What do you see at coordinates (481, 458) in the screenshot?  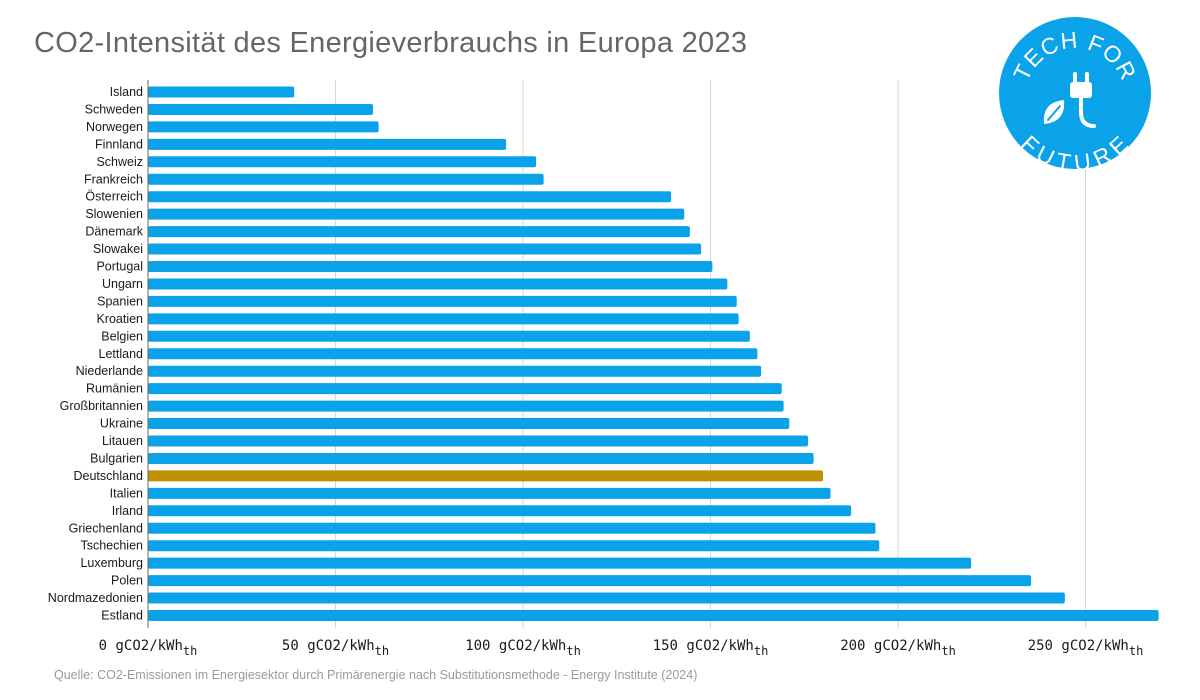 I see `bar-bulgarien` at bounding box center [481, 458].